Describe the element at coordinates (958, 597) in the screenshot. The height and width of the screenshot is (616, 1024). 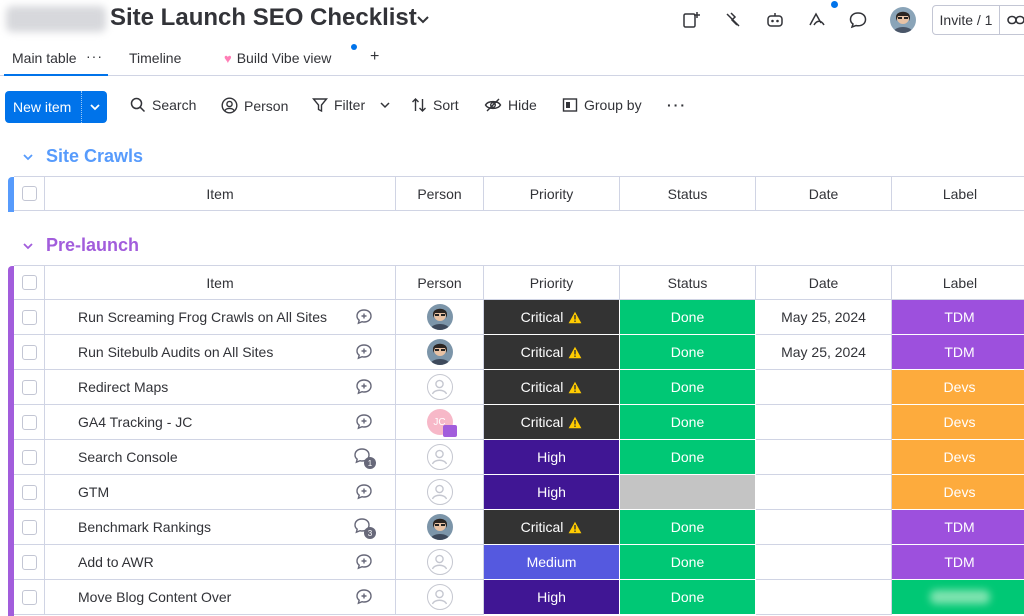
I see `label-cell` at that location.